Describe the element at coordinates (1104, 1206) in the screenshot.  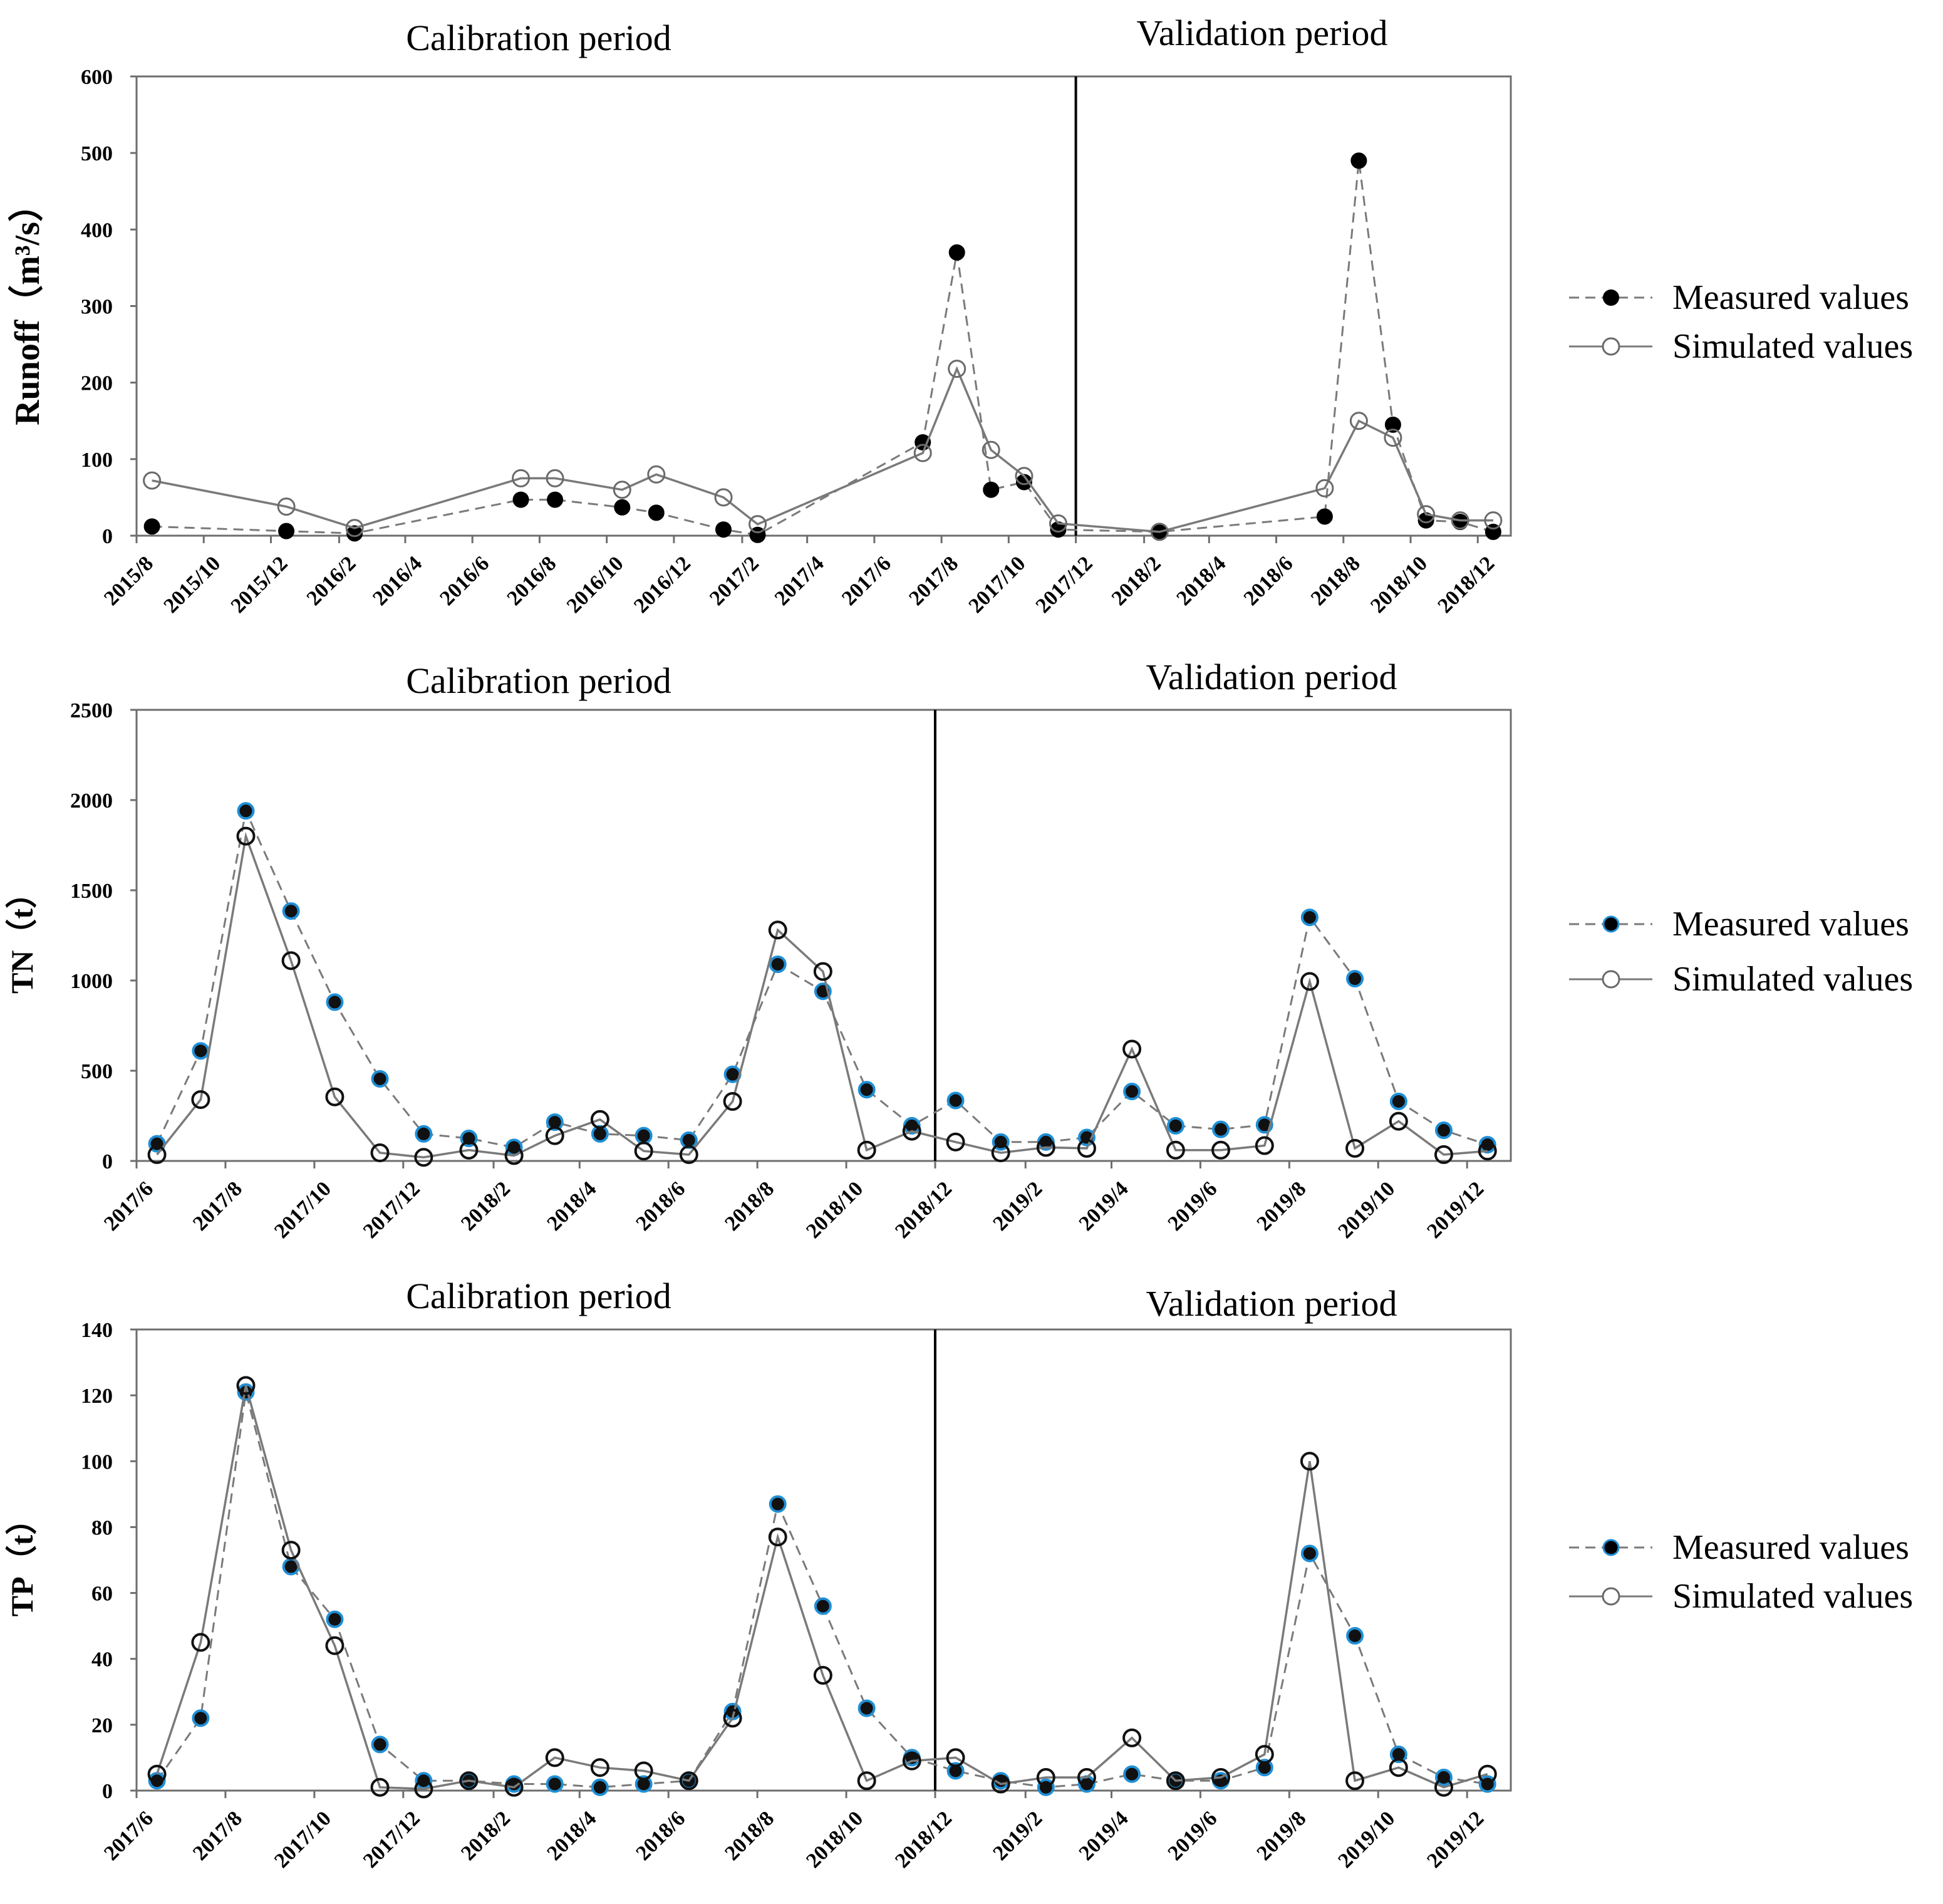
I see `x-tick-label: 2019/4` at that location.